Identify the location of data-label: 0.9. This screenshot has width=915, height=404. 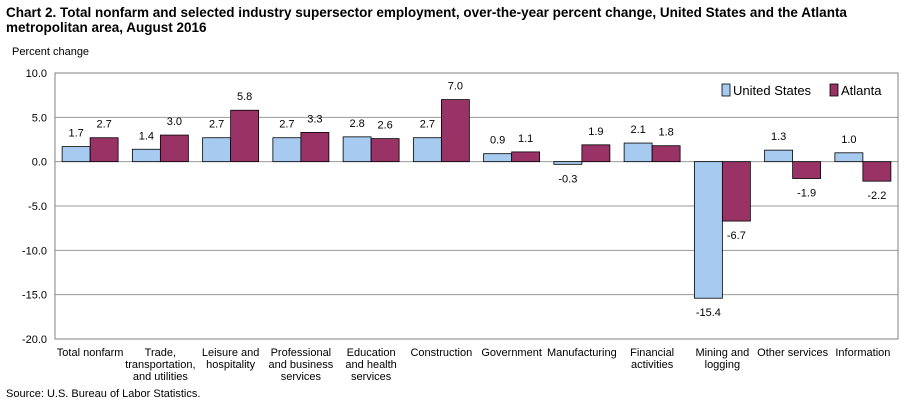
(497, 141).